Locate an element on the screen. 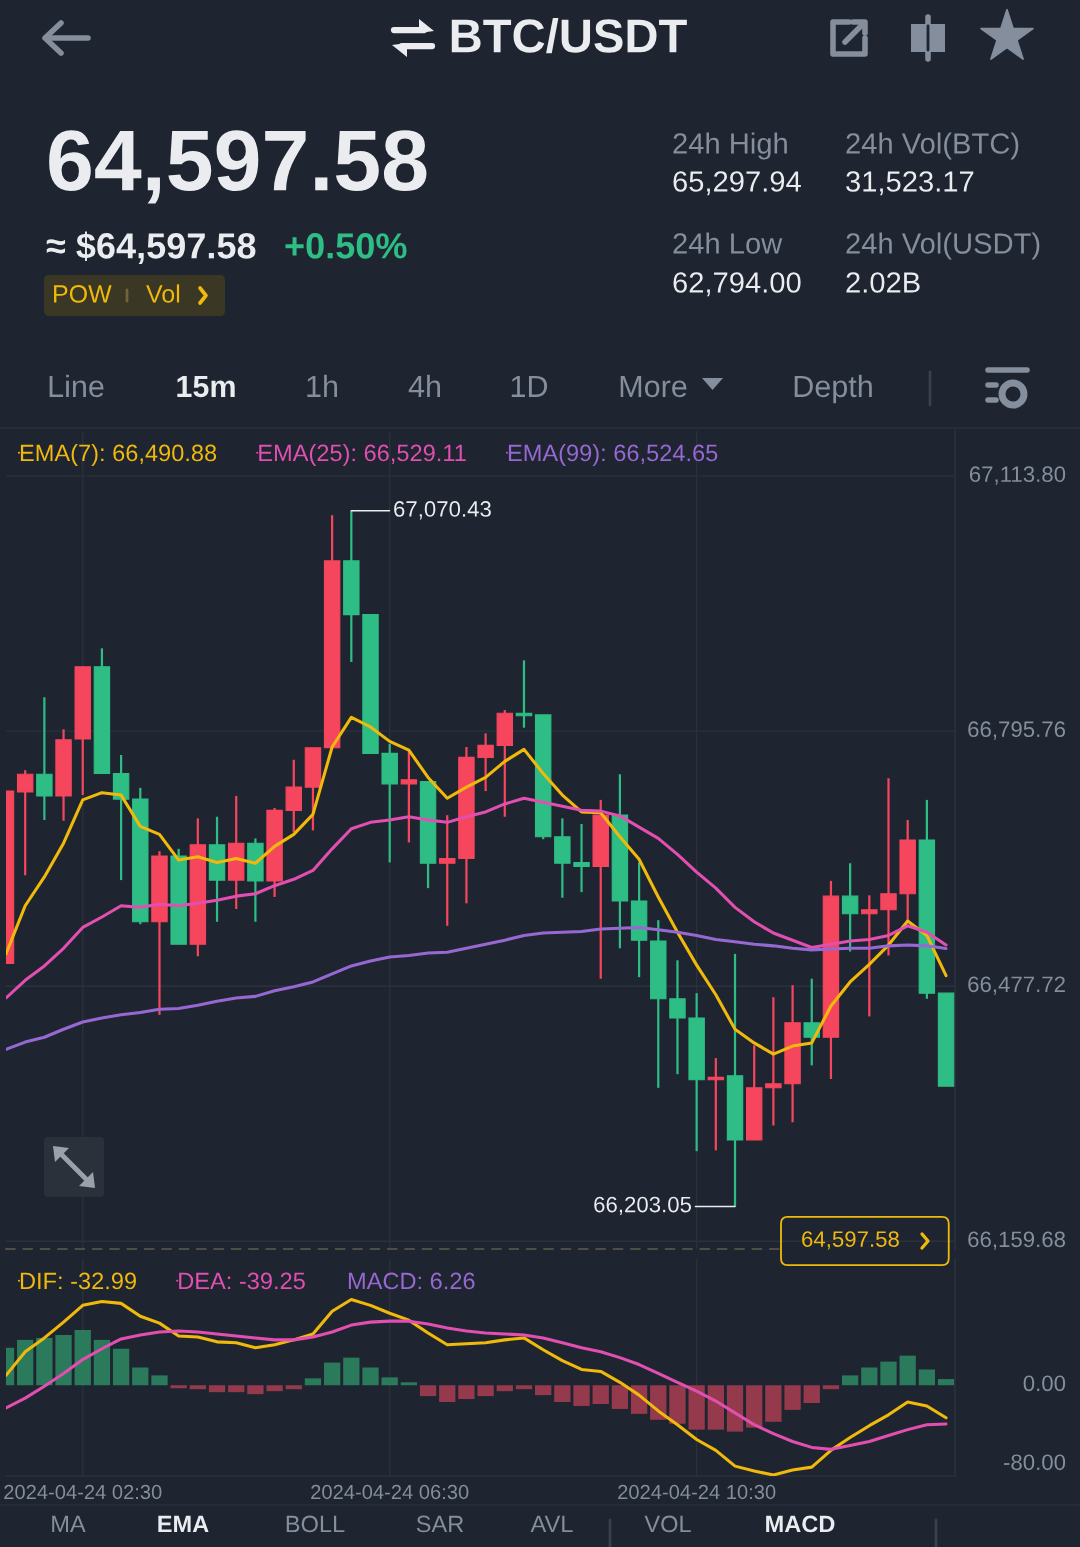 This screenshot has width=1080, height=1547. text: 24h Low is located at coordinates (728, 243).